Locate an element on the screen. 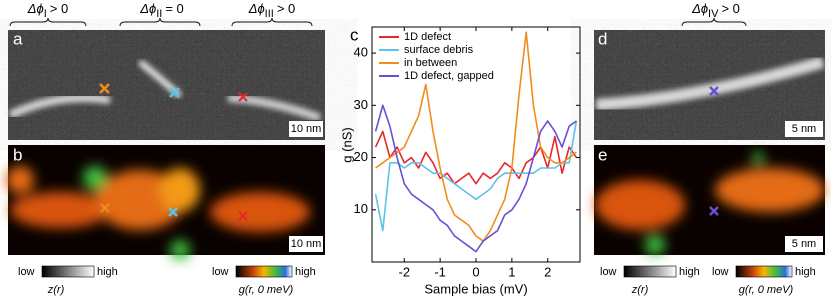 The height and width of the screenshot is (299, 831). y-tick-label: 20 is located at coordinates (361, 156).